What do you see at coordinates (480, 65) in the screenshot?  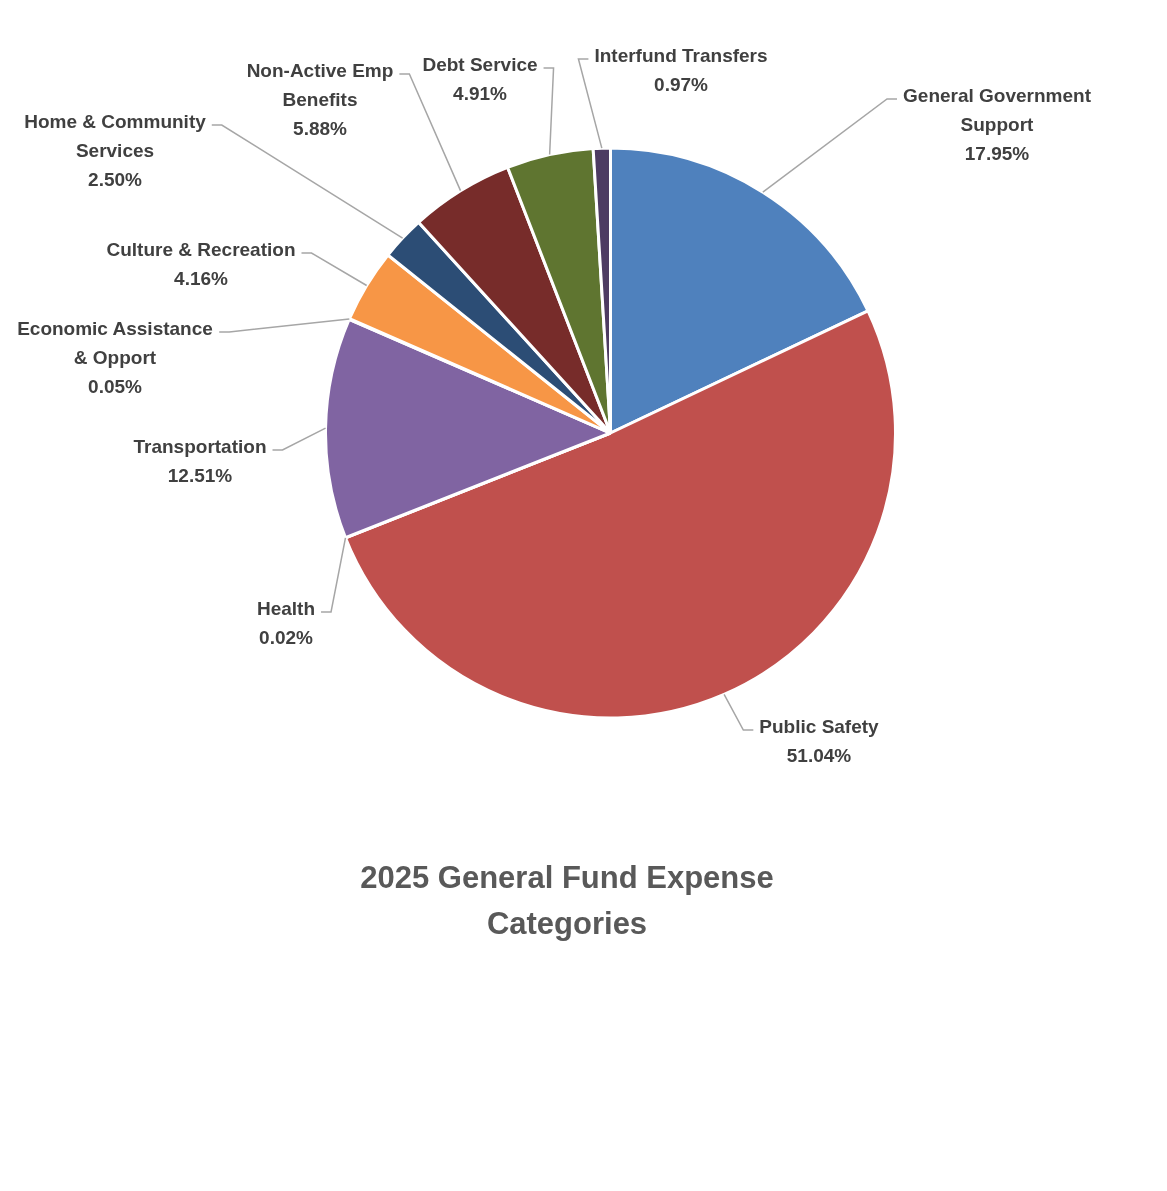 I see `slice-label: Debt Service` at bounding box center [480, 65].